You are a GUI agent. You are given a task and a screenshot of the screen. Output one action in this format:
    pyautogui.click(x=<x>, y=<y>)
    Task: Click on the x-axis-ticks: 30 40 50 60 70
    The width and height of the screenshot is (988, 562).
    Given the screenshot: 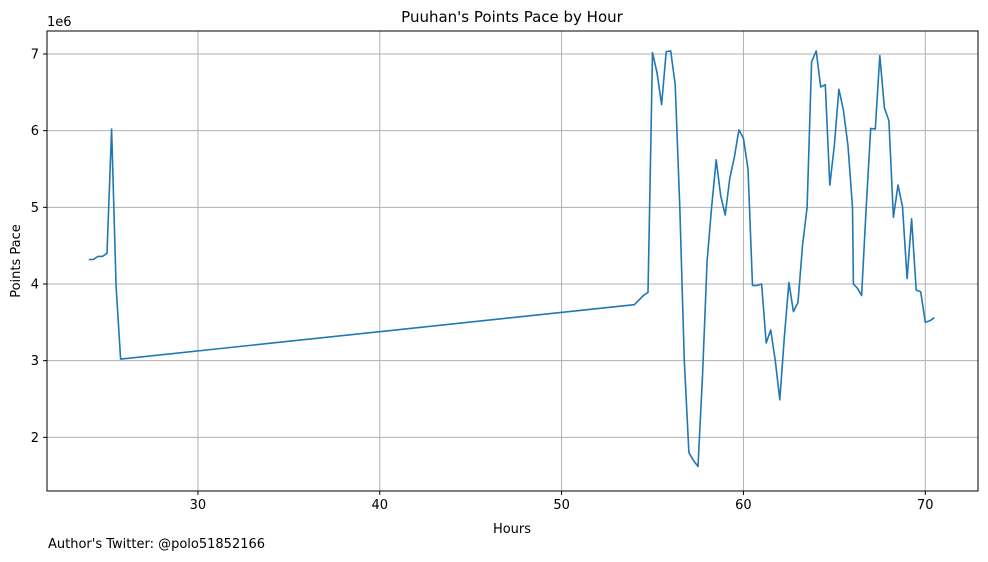 What is the action you would take?
    pyautogui.click(x=562, y=502)
    